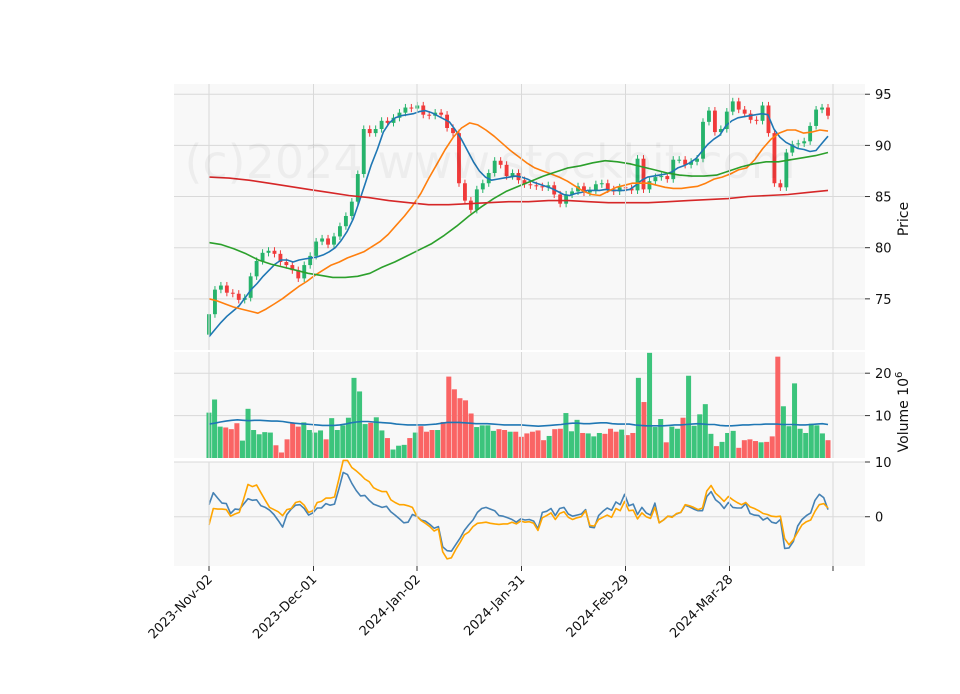 This screenshot has height=694, width=960. What do you see at coordinates (883, 374) in the screenshot?
I see `volume-y-tick-label: 20` at bounding box center [883, 374].